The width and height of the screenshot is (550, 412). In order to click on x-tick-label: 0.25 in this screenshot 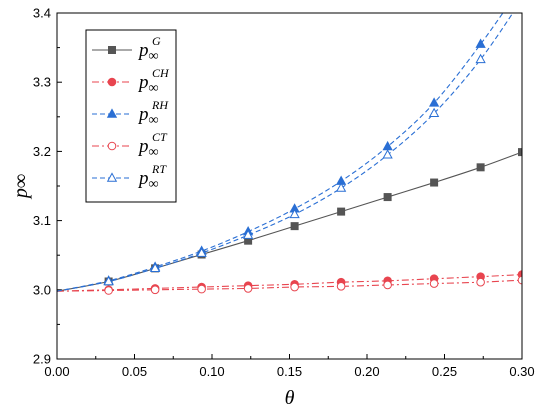, I will do `click(444, 371)`.